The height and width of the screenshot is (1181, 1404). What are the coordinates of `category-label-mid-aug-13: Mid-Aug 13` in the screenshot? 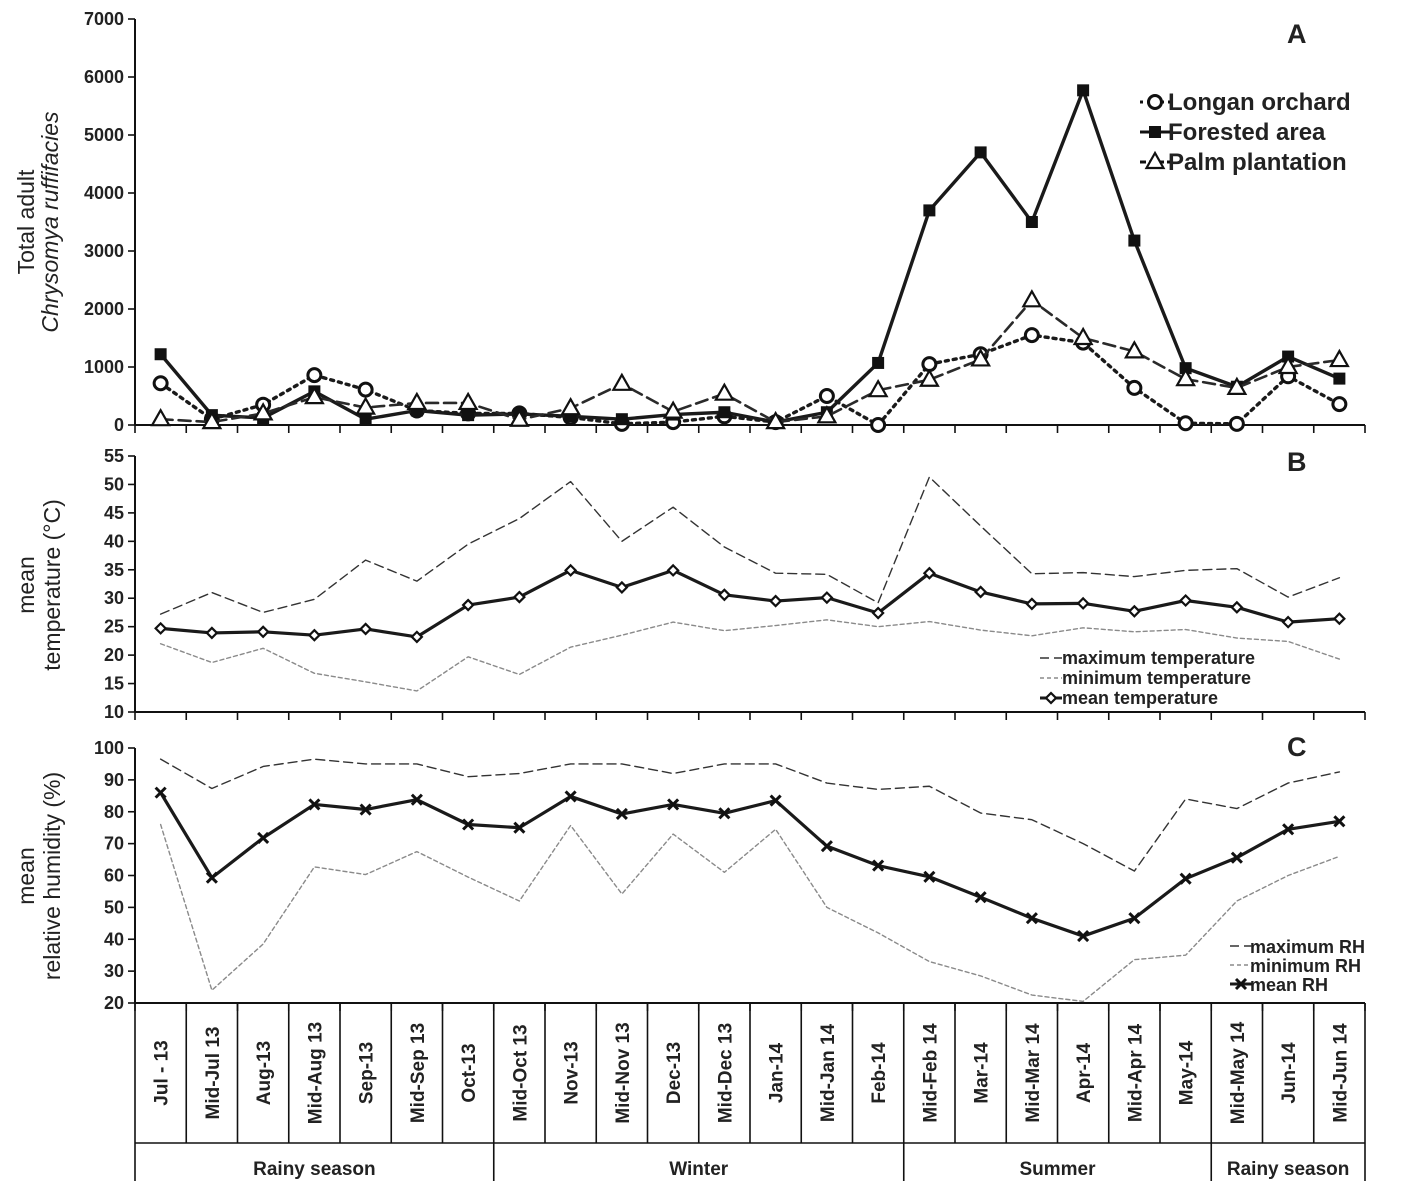 It's located at (315, 1073).